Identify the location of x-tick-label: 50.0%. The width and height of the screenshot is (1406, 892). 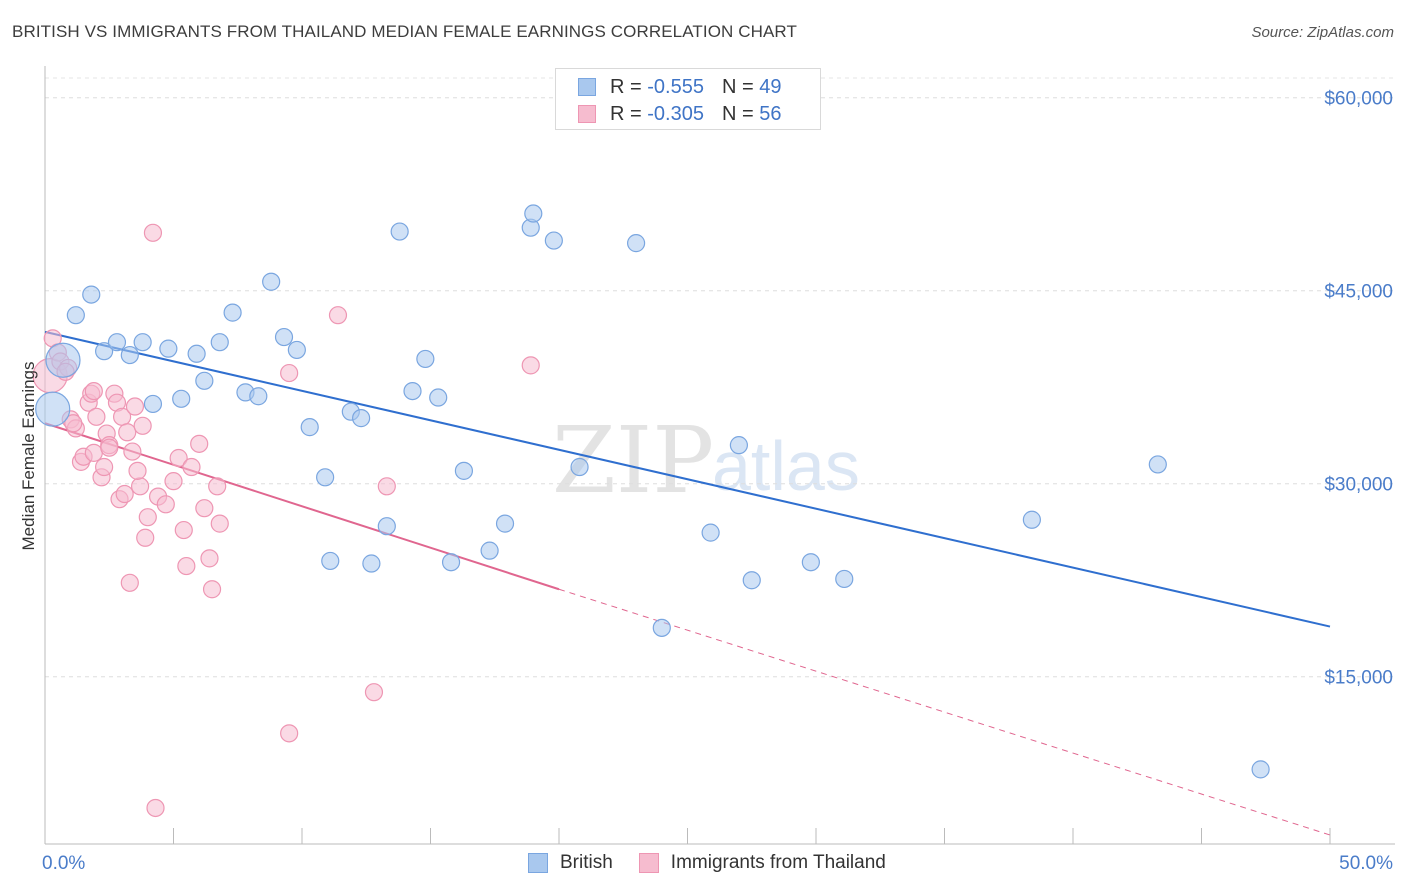
(1366, 863).